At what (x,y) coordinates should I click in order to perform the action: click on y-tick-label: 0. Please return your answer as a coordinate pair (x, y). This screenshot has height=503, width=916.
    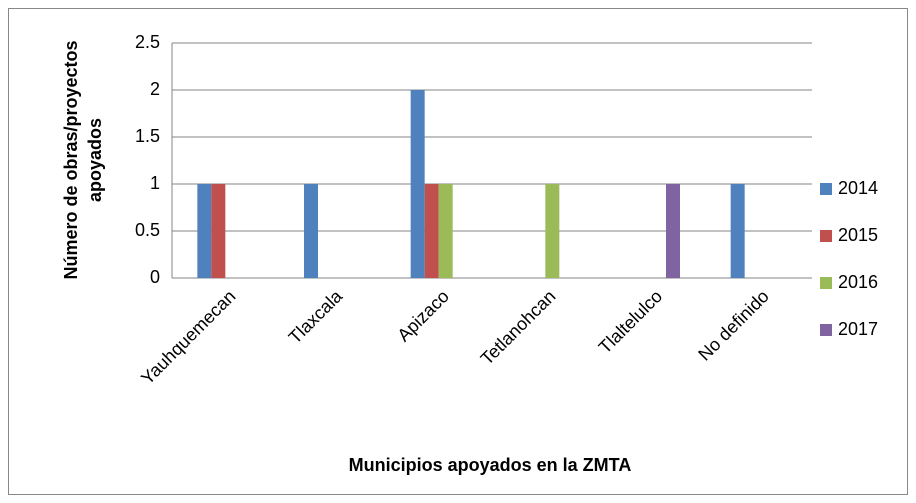
    Looking at the image, I should click on (155, 277).